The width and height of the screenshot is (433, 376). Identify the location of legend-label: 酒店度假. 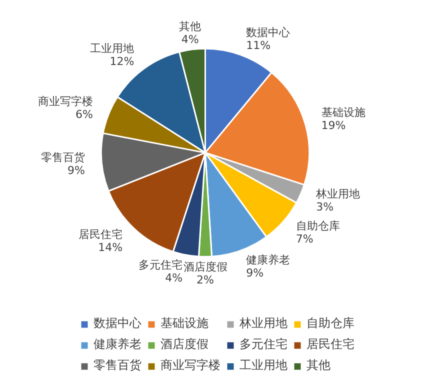
(184, 344).